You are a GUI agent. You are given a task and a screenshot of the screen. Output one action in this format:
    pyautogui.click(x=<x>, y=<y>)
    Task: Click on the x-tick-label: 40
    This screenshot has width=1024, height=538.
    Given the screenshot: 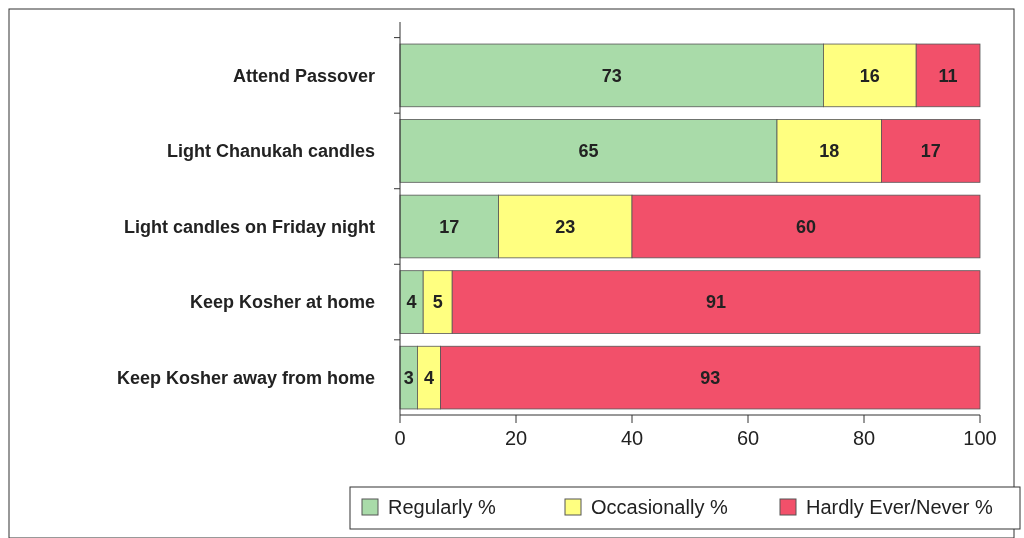 What is the action you would take?
    pyautogui.click(x=632, y=438)
    